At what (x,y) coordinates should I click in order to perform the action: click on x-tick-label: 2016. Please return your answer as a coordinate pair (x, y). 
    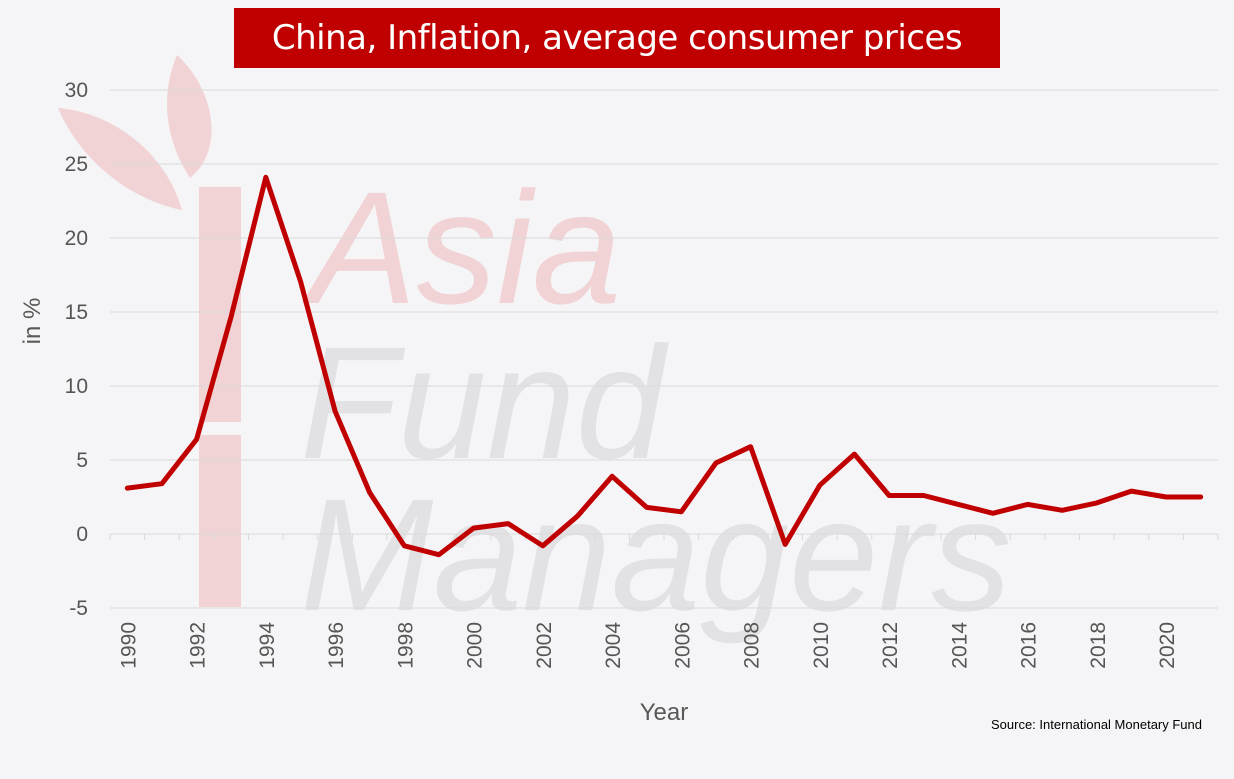
    Looking at the image, I should click on (1029, 645).